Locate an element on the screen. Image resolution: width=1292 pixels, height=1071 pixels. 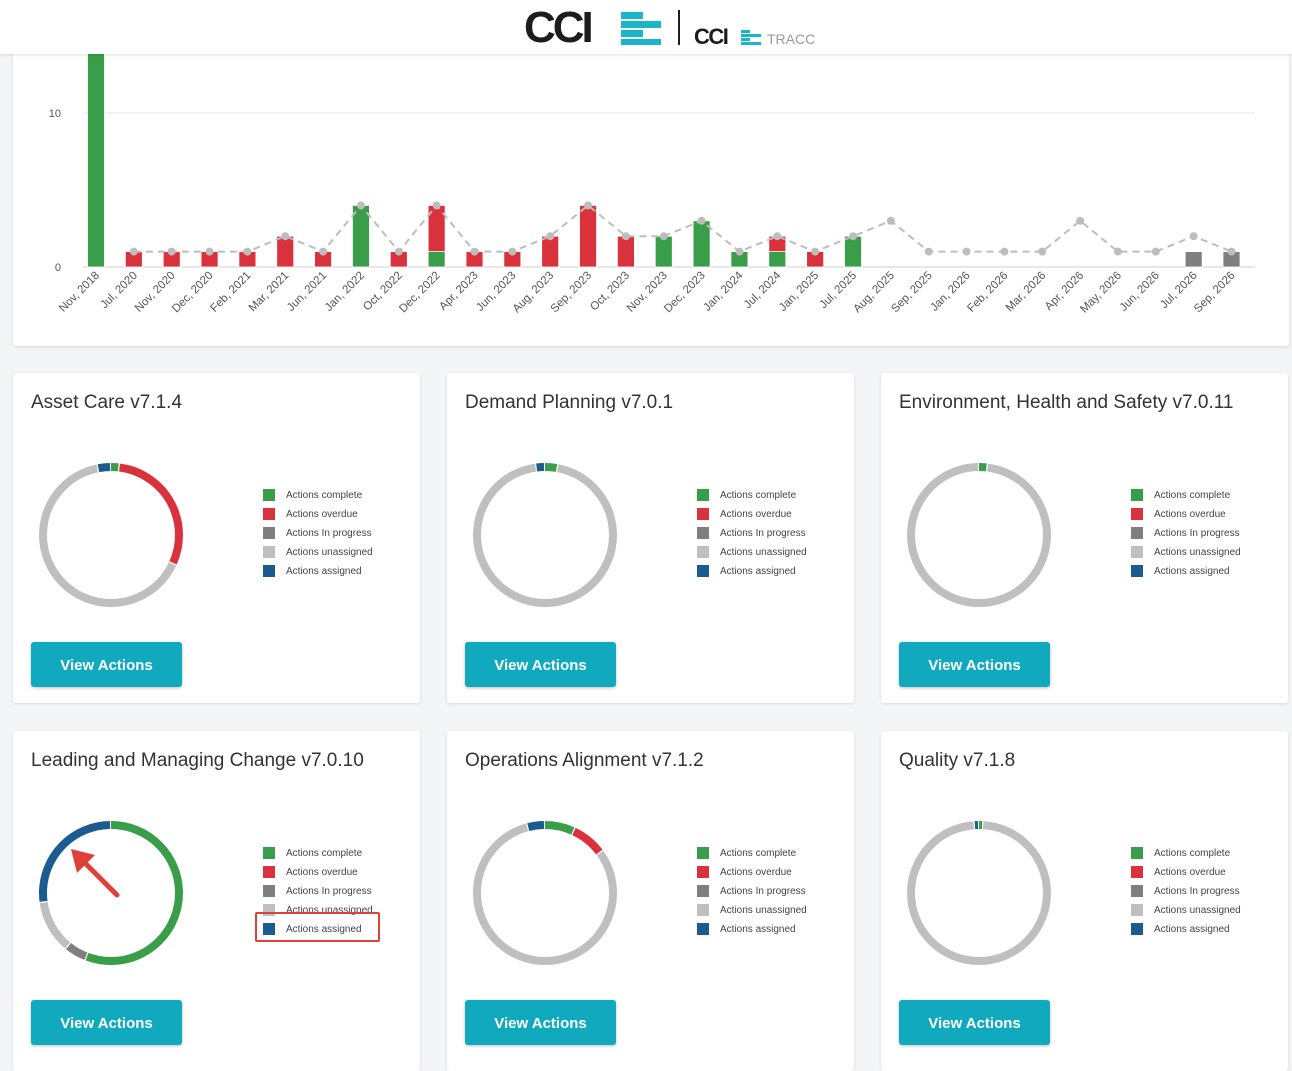
legend-label: Actions complete is located at coordinates (324, 853).